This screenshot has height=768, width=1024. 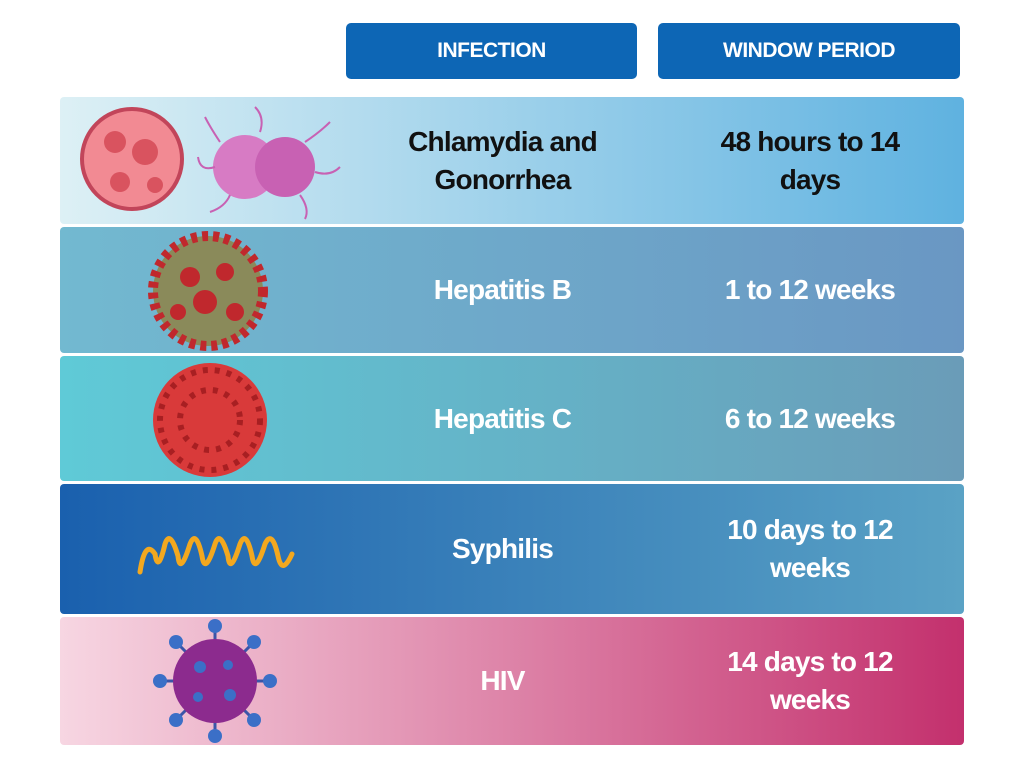 I want to click on table-row: Syphilis 10 days to 12 weeks, so click(x=512, y=549).